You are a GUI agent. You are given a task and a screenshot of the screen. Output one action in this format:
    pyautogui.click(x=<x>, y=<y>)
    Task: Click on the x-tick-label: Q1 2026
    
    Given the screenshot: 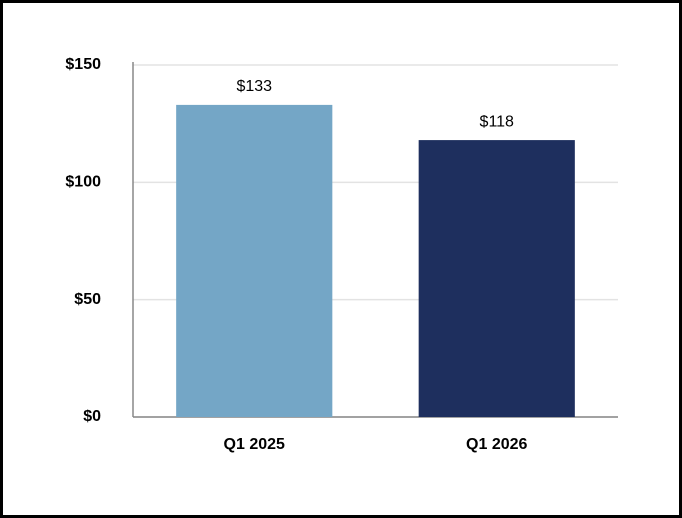 What is the action you would take?
    pyautogui.click(x=496, y=444)
    